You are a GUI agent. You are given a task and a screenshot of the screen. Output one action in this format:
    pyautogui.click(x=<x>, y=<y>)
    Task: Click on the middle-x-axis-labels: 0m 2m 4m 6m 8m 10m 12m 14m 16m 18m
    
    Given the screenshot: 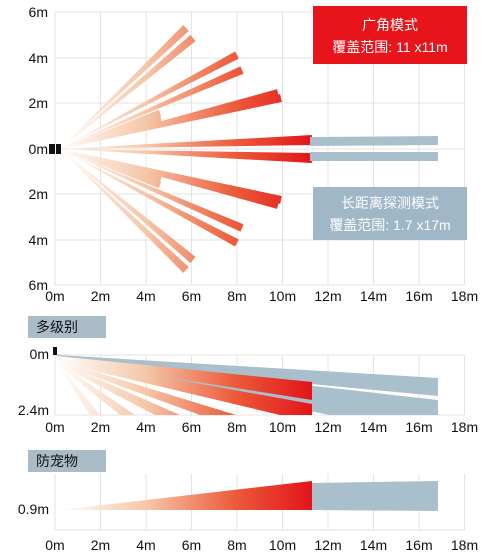 What is the action you would take?
    pyautogui.click(x=261, y=427)
    